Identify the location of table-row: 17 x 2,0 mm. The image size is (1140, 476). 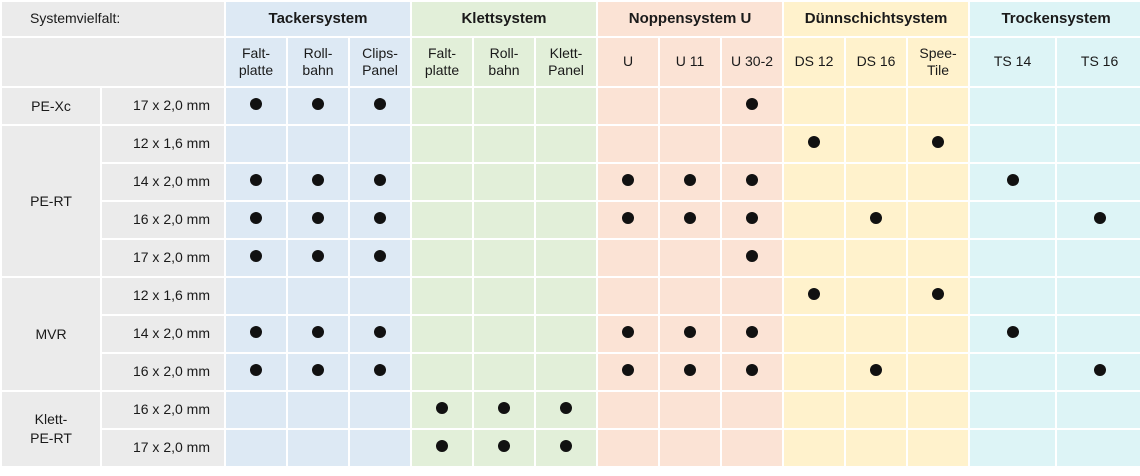
(571, 258).